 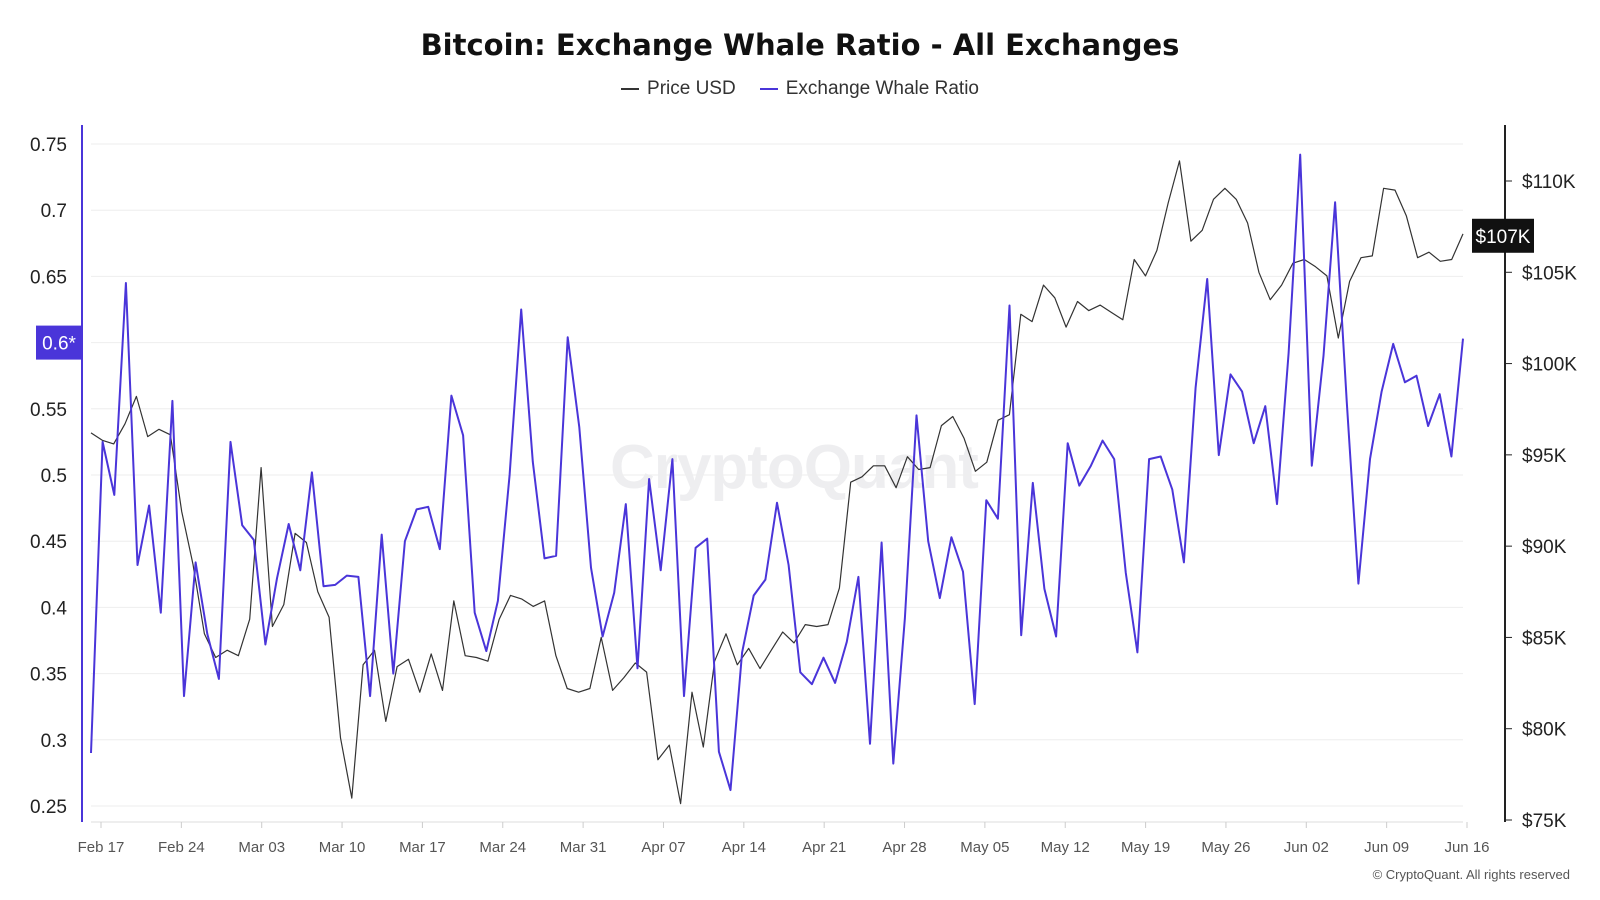 What do you see at coordinates (1386, 847) in the screenshot?
I see `x-tick-label: Jun 09` at bounding box center [1386, 847].